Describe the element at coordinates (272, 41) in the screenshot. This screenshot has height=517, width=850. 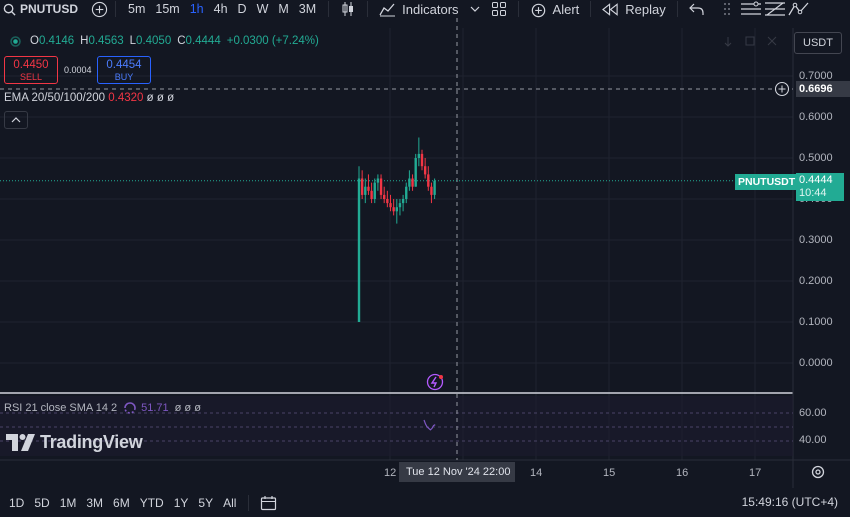
I see `change-value: +0.0300 (+7.24%)` at that location.